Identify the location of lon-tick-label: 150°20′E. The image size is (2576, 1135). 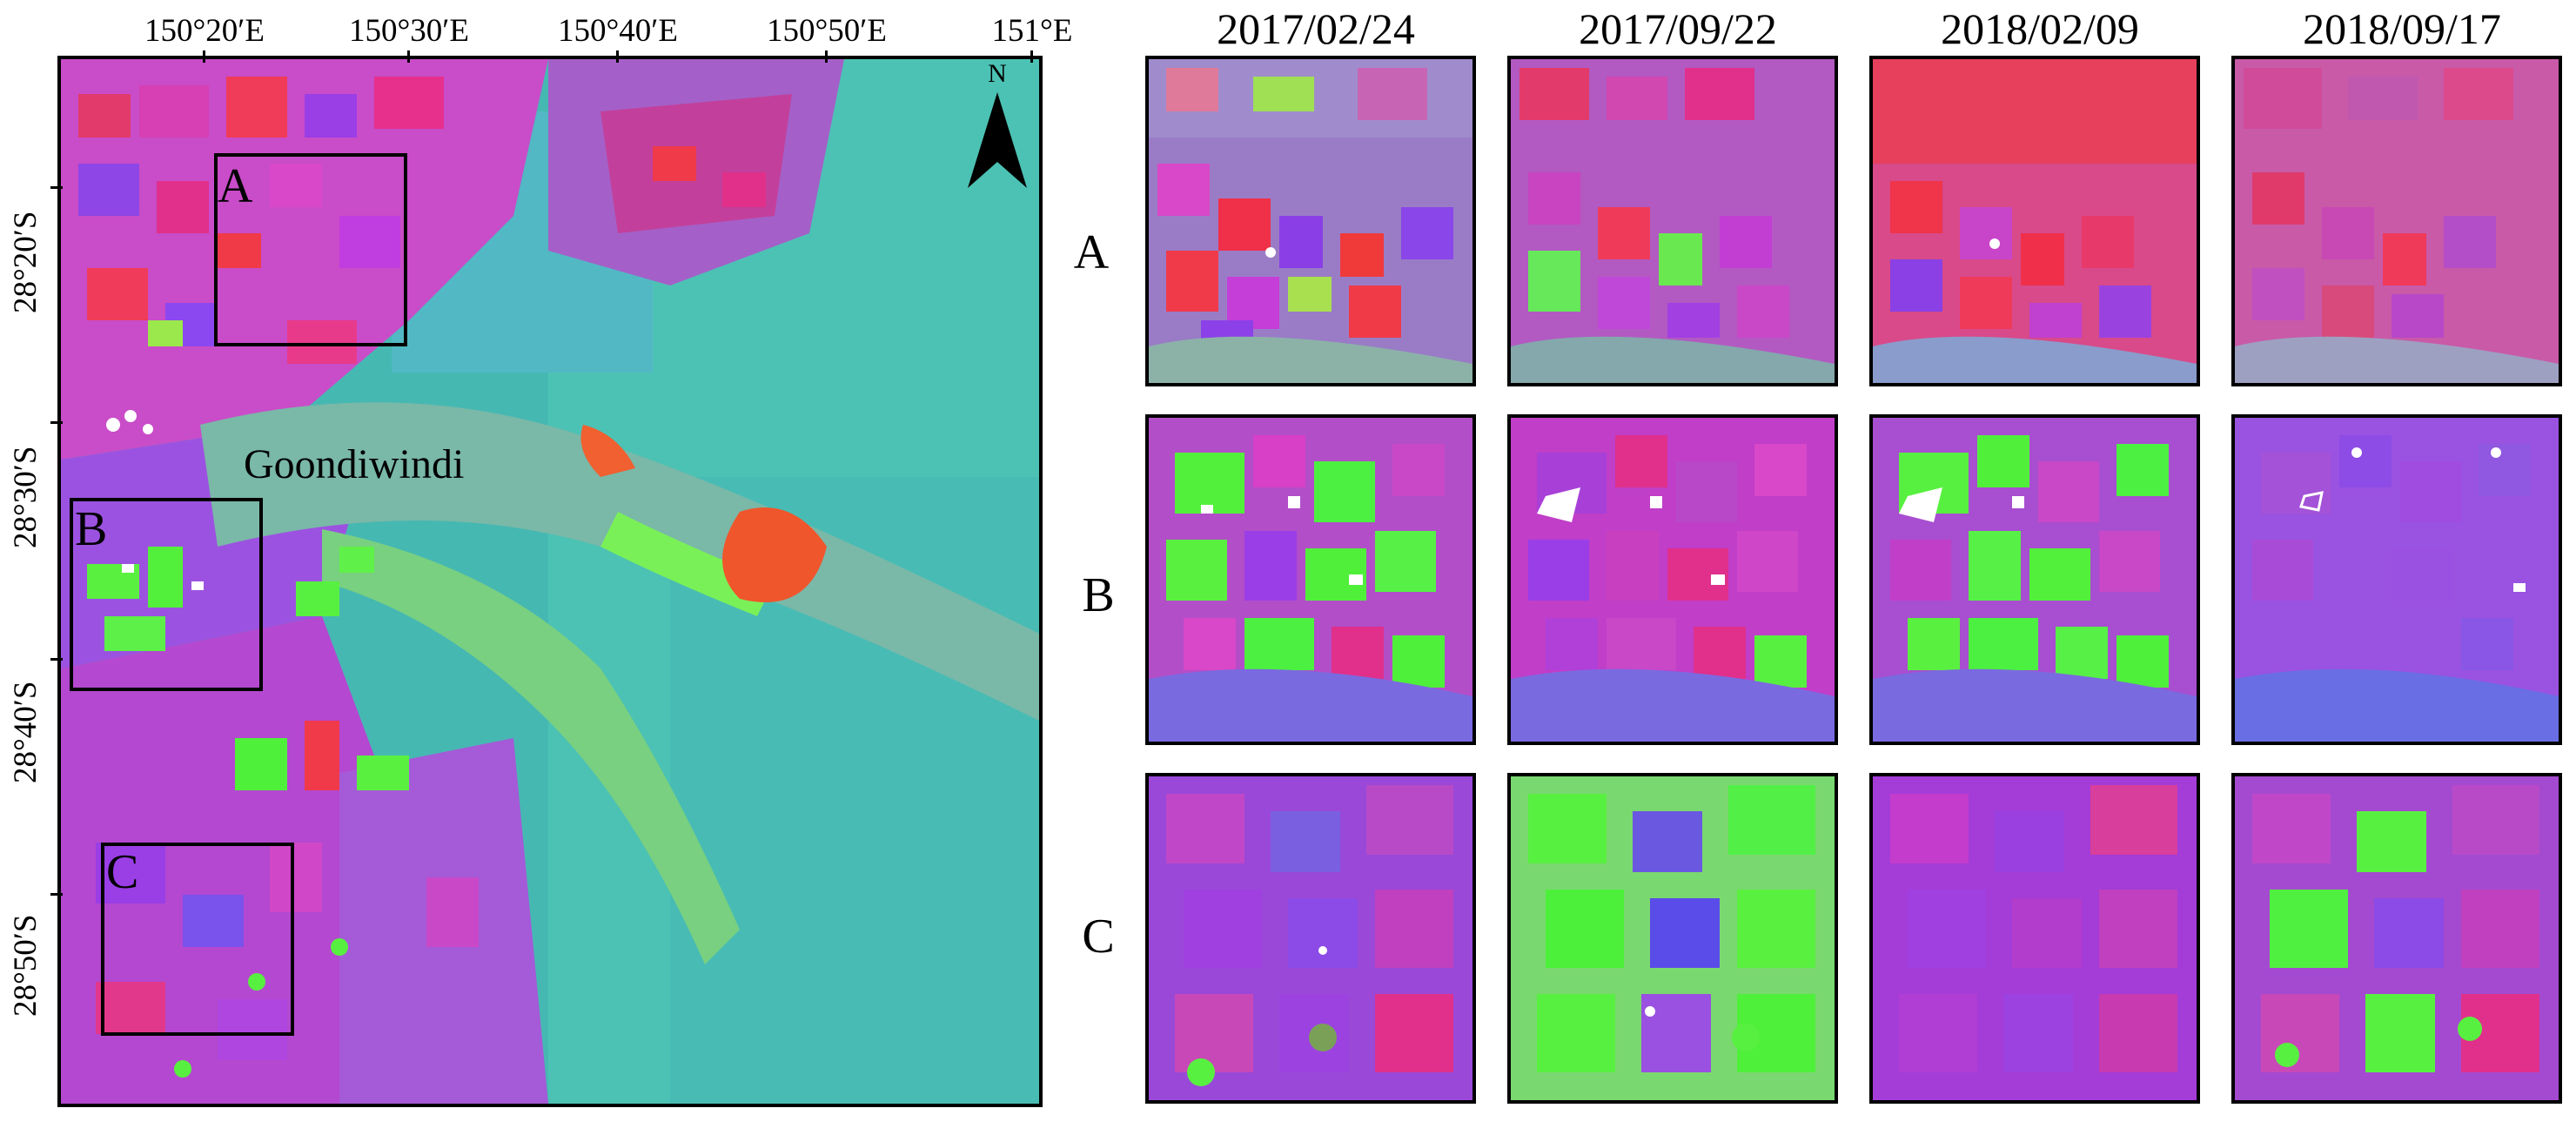
(204, 31).